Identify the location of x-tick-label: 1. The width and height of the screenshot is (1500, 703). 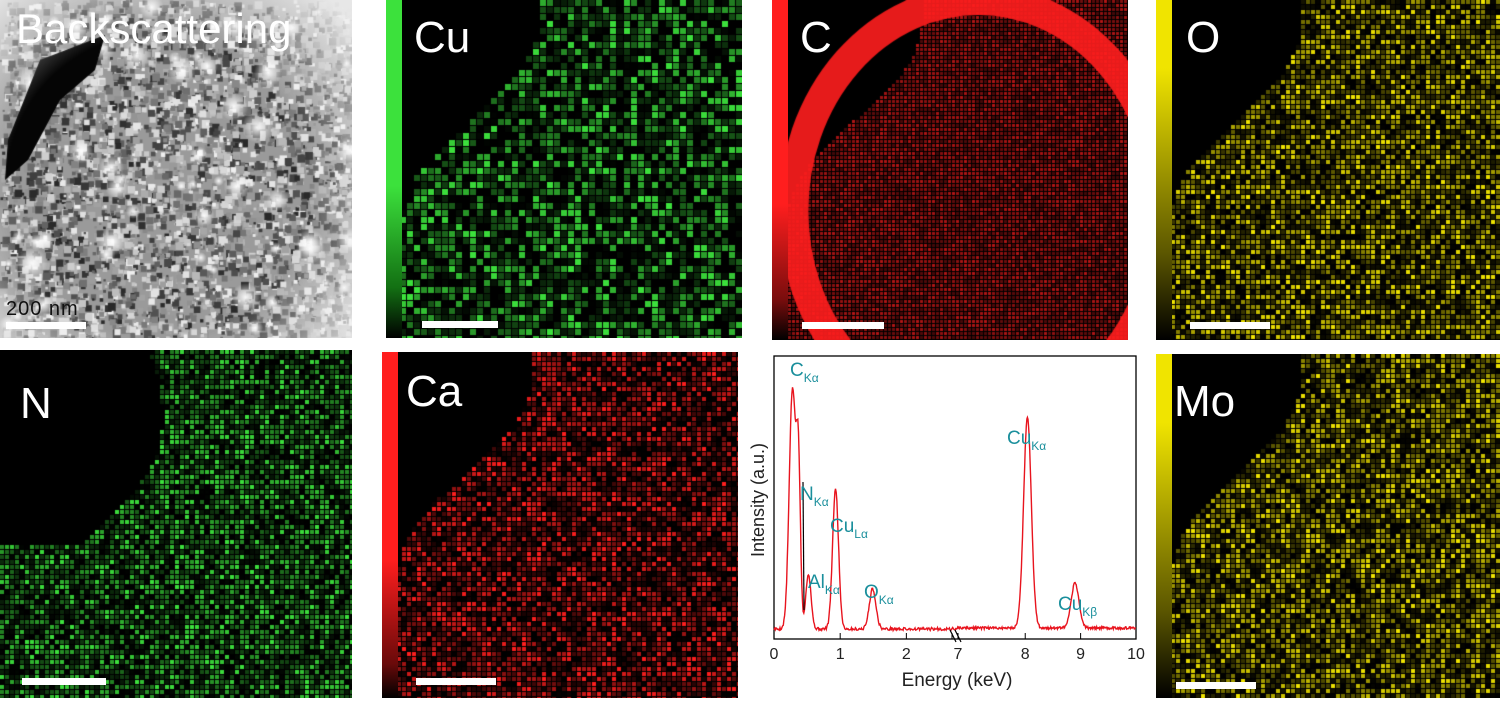
(840, 654).